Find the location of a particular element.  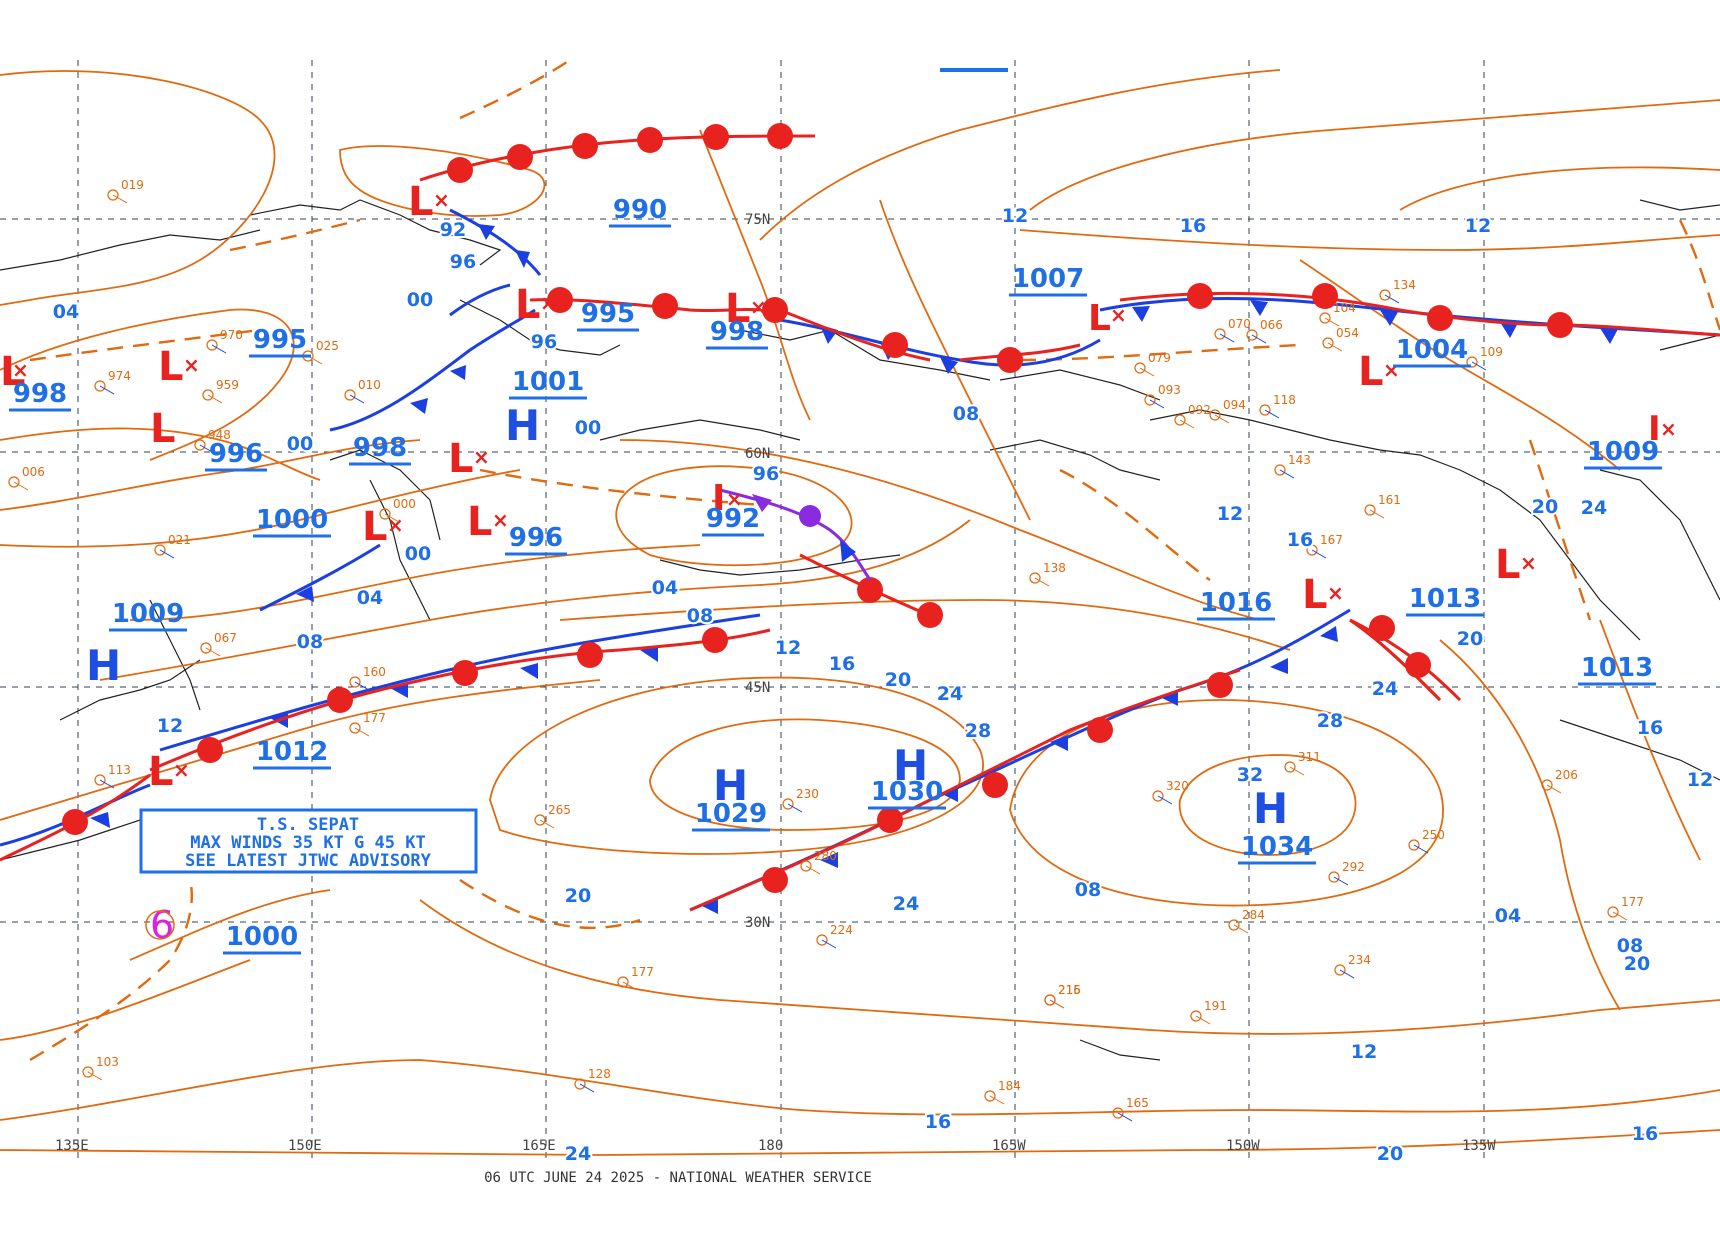

station-obs: 292 is located at coordinates (1346, 873).